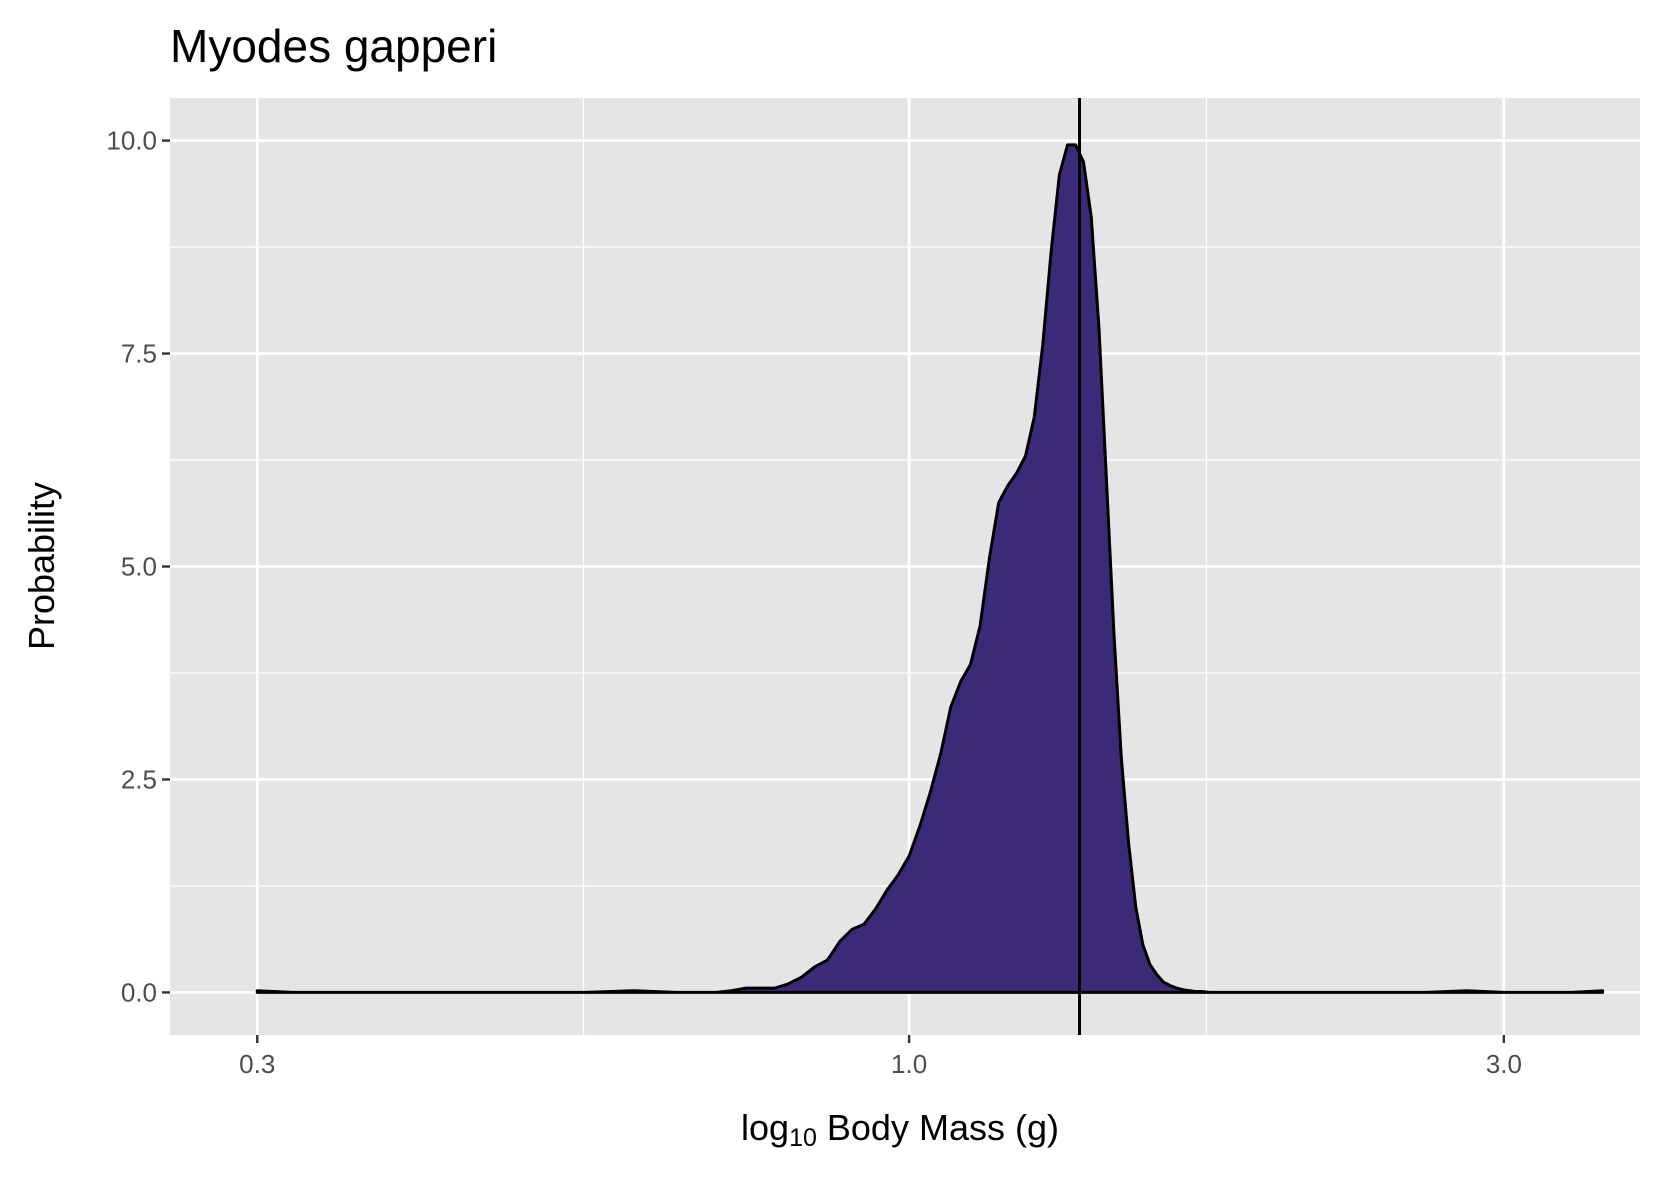 Image resolution: width=1653 pixels, height=1181 pixels. What do you see at coordinates (139, 354) in the screenshot?
I see `y-tick-label: 7.5` at bounding box center [139, 354].